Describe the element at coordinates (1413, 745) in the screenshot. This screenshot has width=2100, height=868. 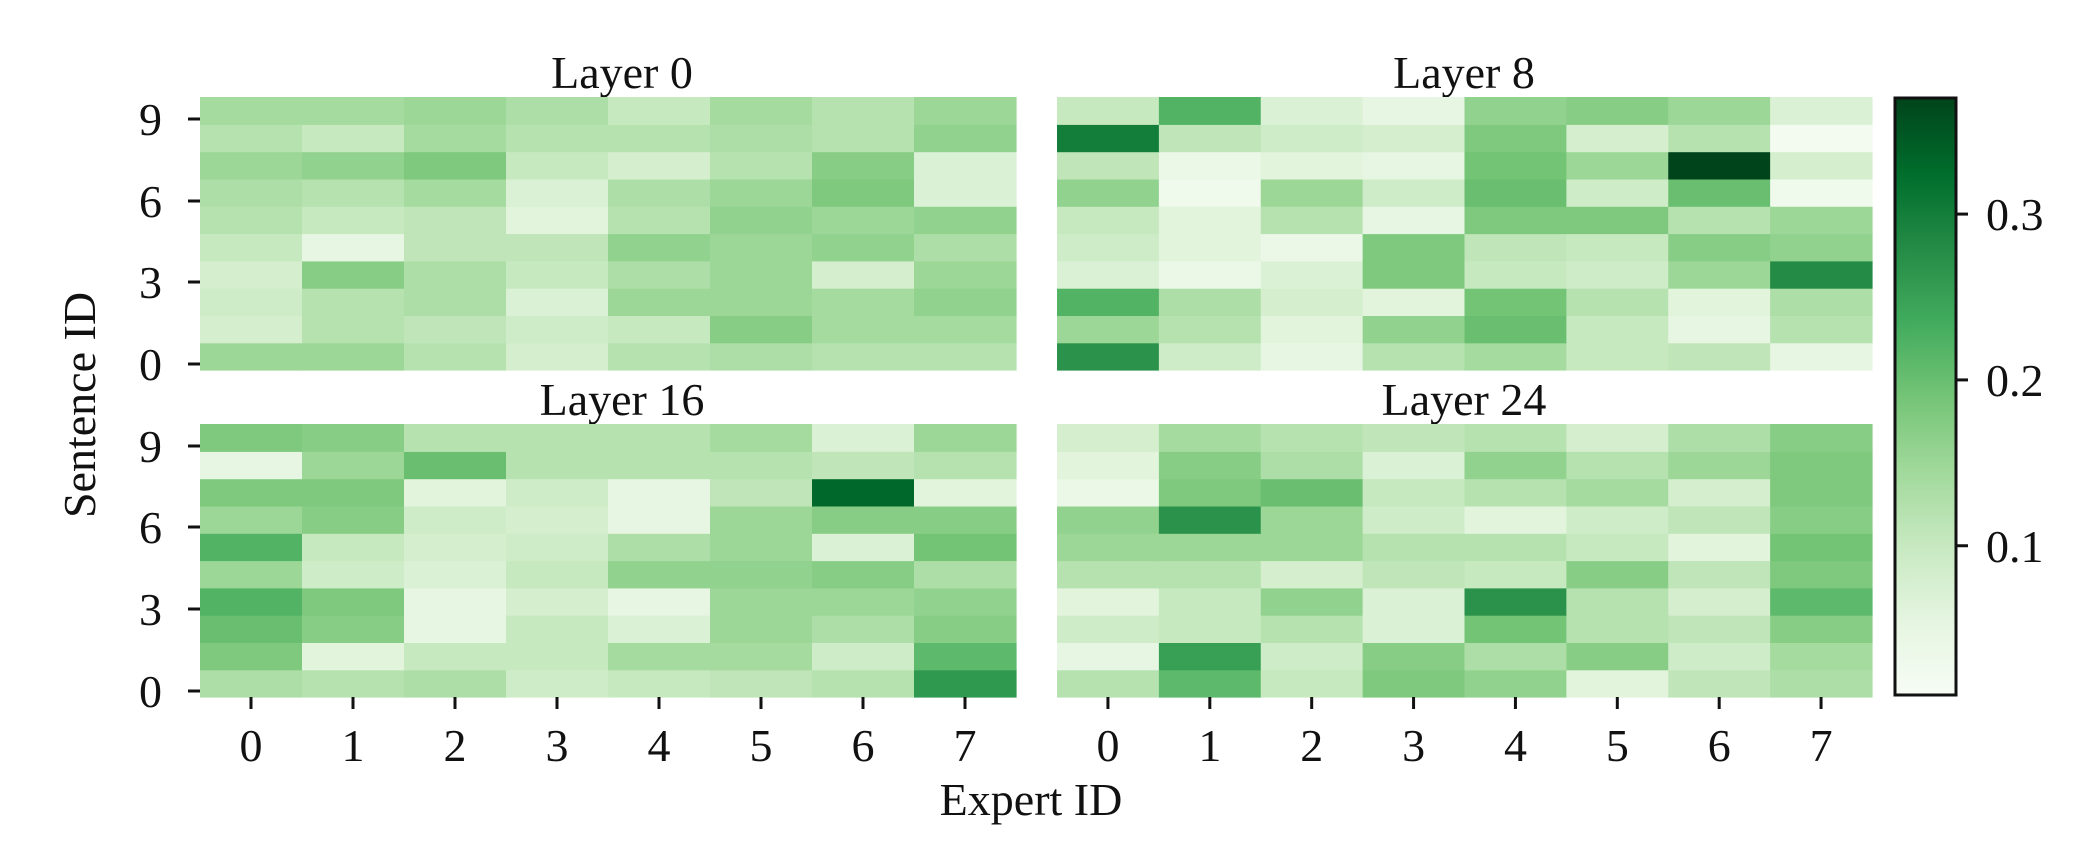
I see `x-tick-label: 3` at that location.